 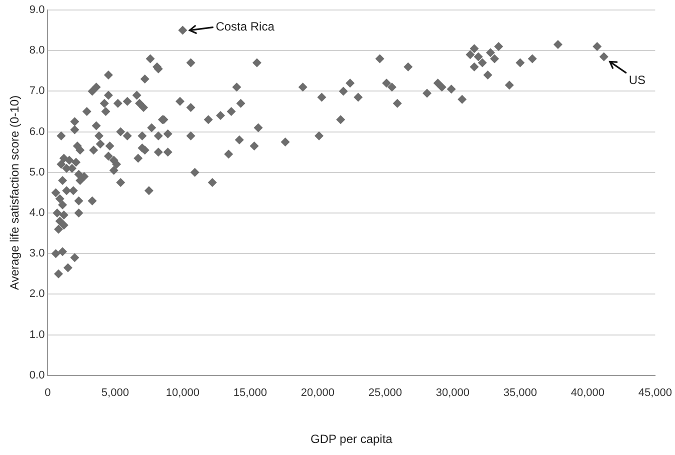 I want to click on y-tick-label: 2.0, so click(x=37, y=294).